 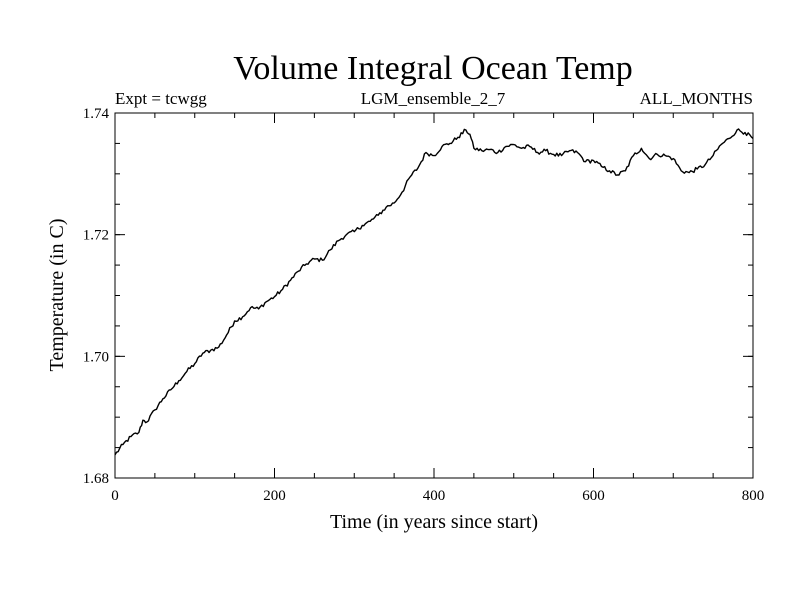 I want to click on y-axis-label: Temperature (in C), so click(x=57, y=295).